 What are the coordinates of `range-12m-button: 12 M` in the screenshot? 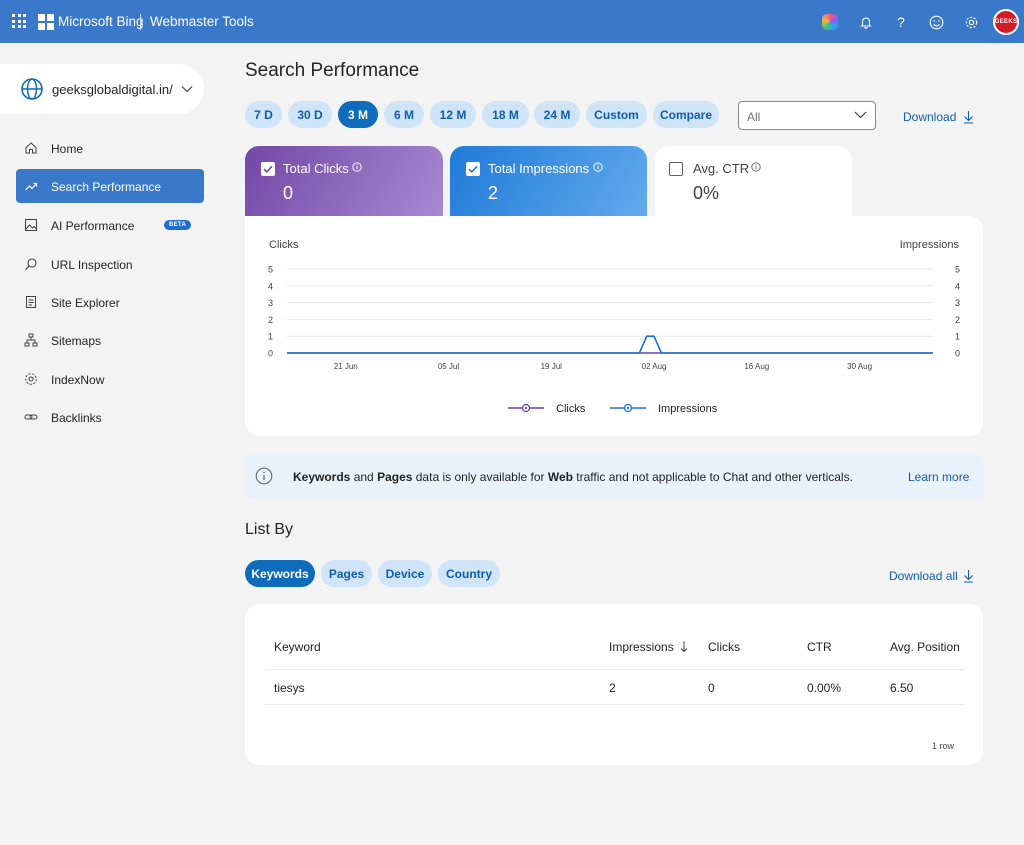 It's located at (453, 114).